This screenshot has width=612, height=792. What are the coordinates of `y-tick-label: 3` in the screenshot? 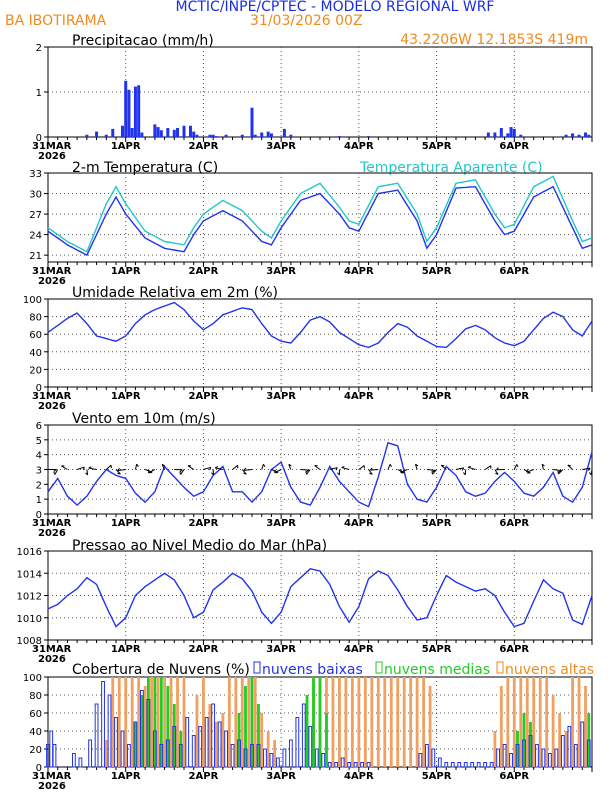 It's located at (39, 471).